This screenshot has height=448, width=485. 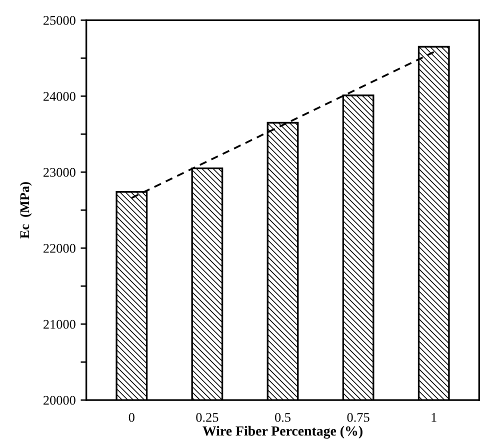 I want to click on x-tick-label: 0.5, so click(x=282, y=417).